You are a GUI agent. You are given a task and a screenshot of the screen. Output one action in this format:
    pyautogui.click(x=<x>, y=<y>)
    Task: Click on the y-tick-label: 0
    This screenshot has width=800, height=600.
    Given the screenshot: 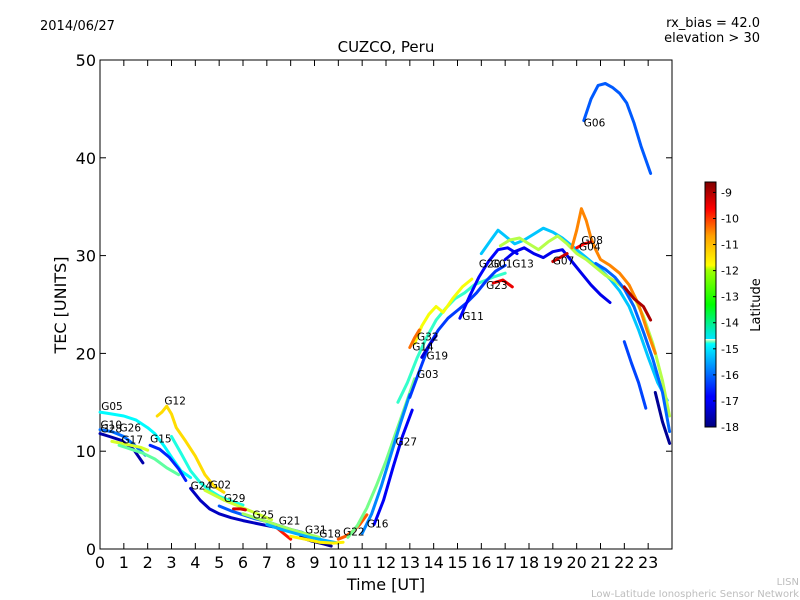 What is the action you would take?
    pyautogui.click(x=91, y=549)
    